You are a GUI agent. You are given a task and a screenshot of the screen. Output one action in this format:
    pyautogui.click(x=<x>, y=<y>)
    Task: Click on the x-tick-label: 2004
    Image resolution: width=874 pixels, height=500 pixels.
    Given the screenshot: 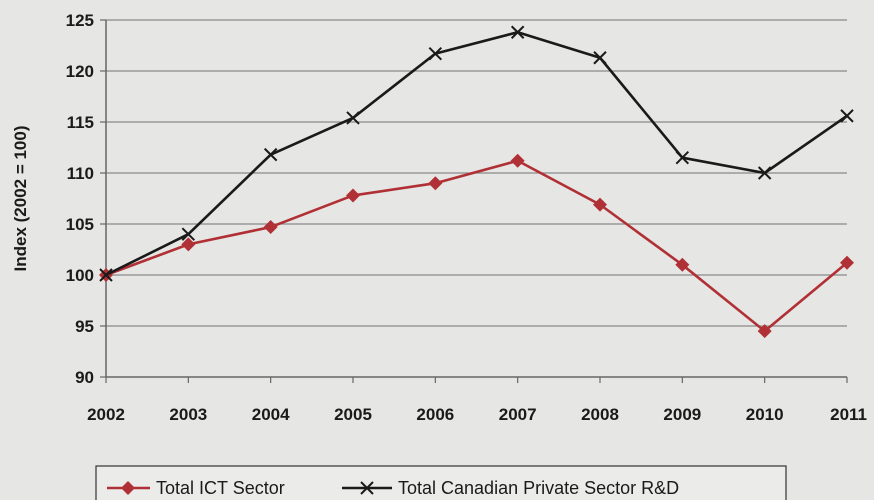 What is the action you would take?
    pyautogui.click(x=271, y=414)
    